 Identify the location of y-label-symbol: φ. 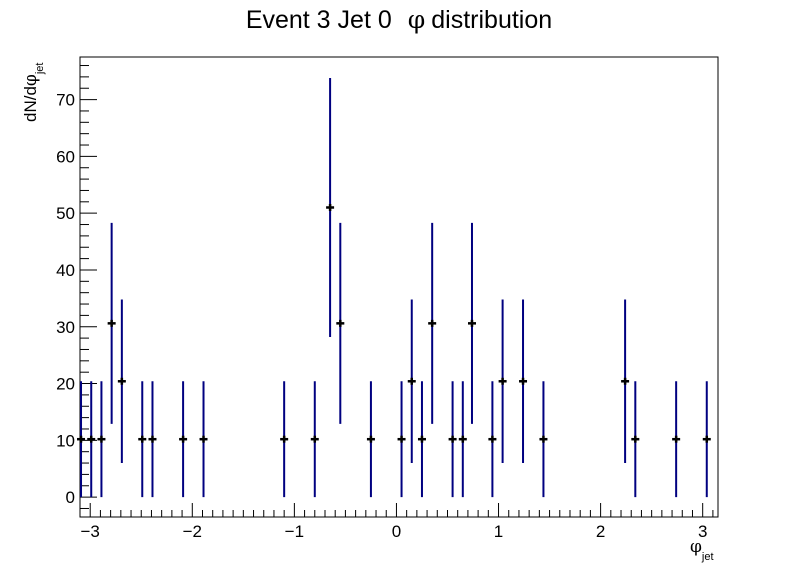
(31, 80).